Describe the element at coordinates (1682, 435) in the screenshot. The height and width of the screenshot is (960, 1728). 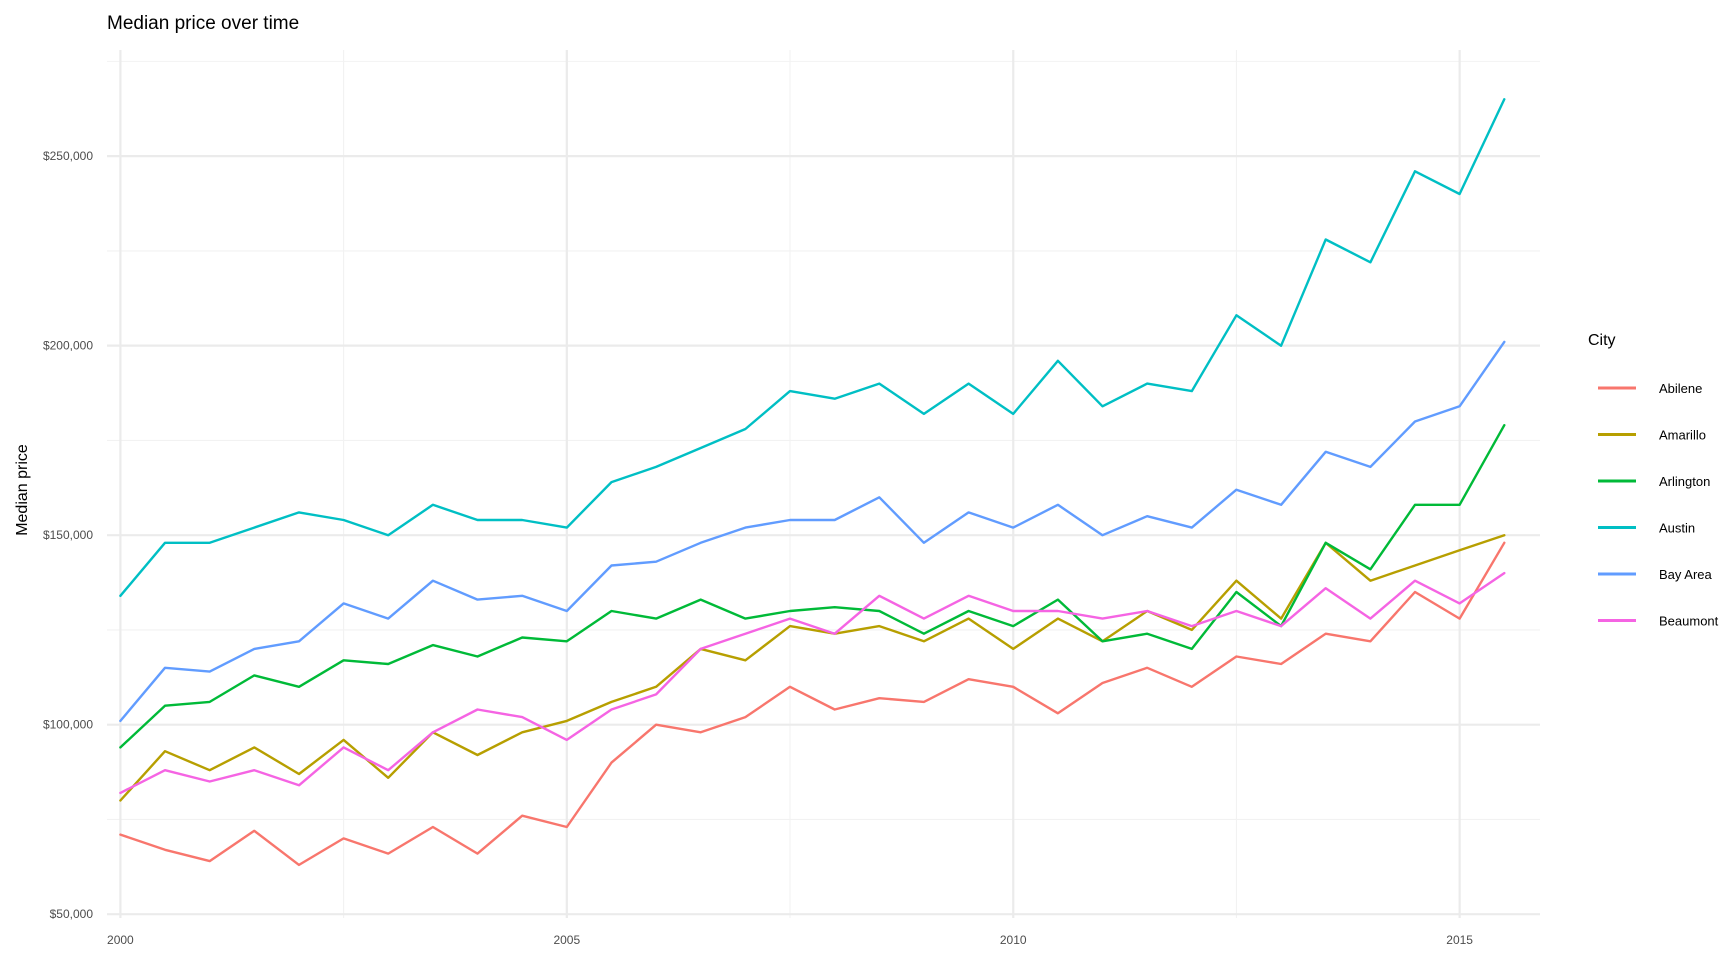
I see `legend-label: Amarillo` at that location.